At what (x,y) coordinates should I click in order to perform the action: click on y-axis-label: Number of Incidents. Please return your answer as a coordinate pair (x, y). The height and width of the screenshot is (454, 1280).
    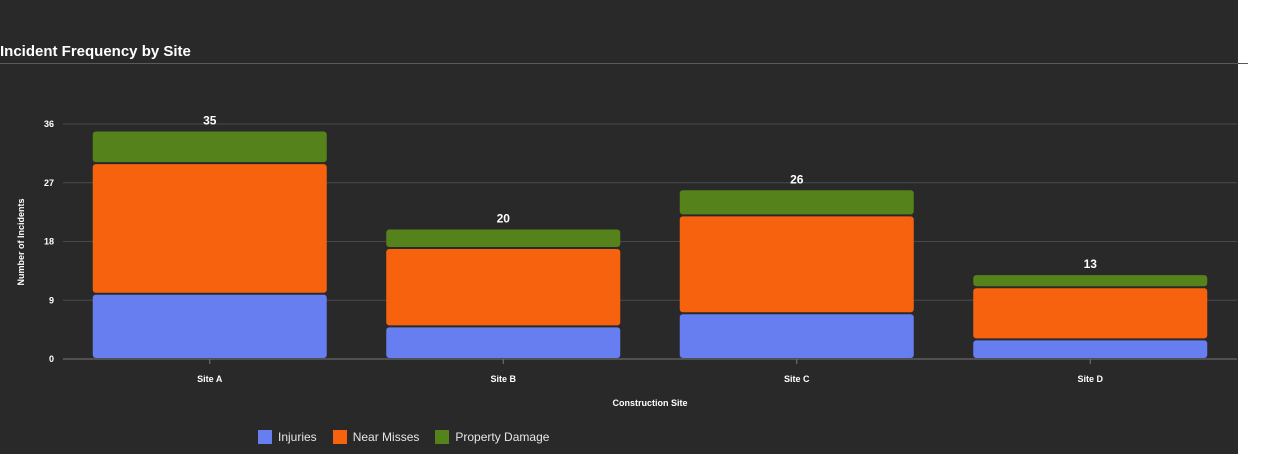
    Looking at the image, I should click on (21, 241).